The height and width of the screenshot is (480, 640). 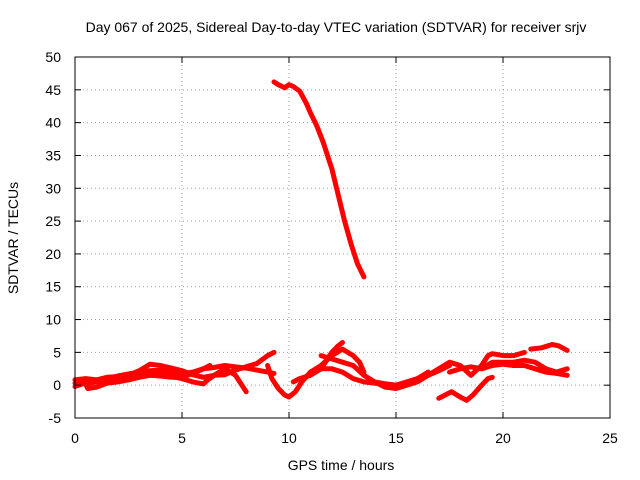 What do you see at coordinates (53, 155) in the screenshot?
I see `y-tick-label: 35` at bounding box center [53, 155].